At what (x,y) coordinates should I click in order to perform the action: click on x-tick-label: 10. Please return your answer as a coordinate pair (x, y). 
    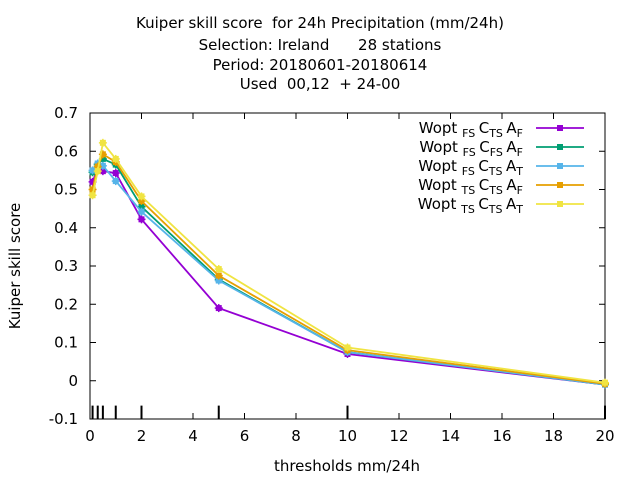
    Looking at the image, I should click on (347, 436).